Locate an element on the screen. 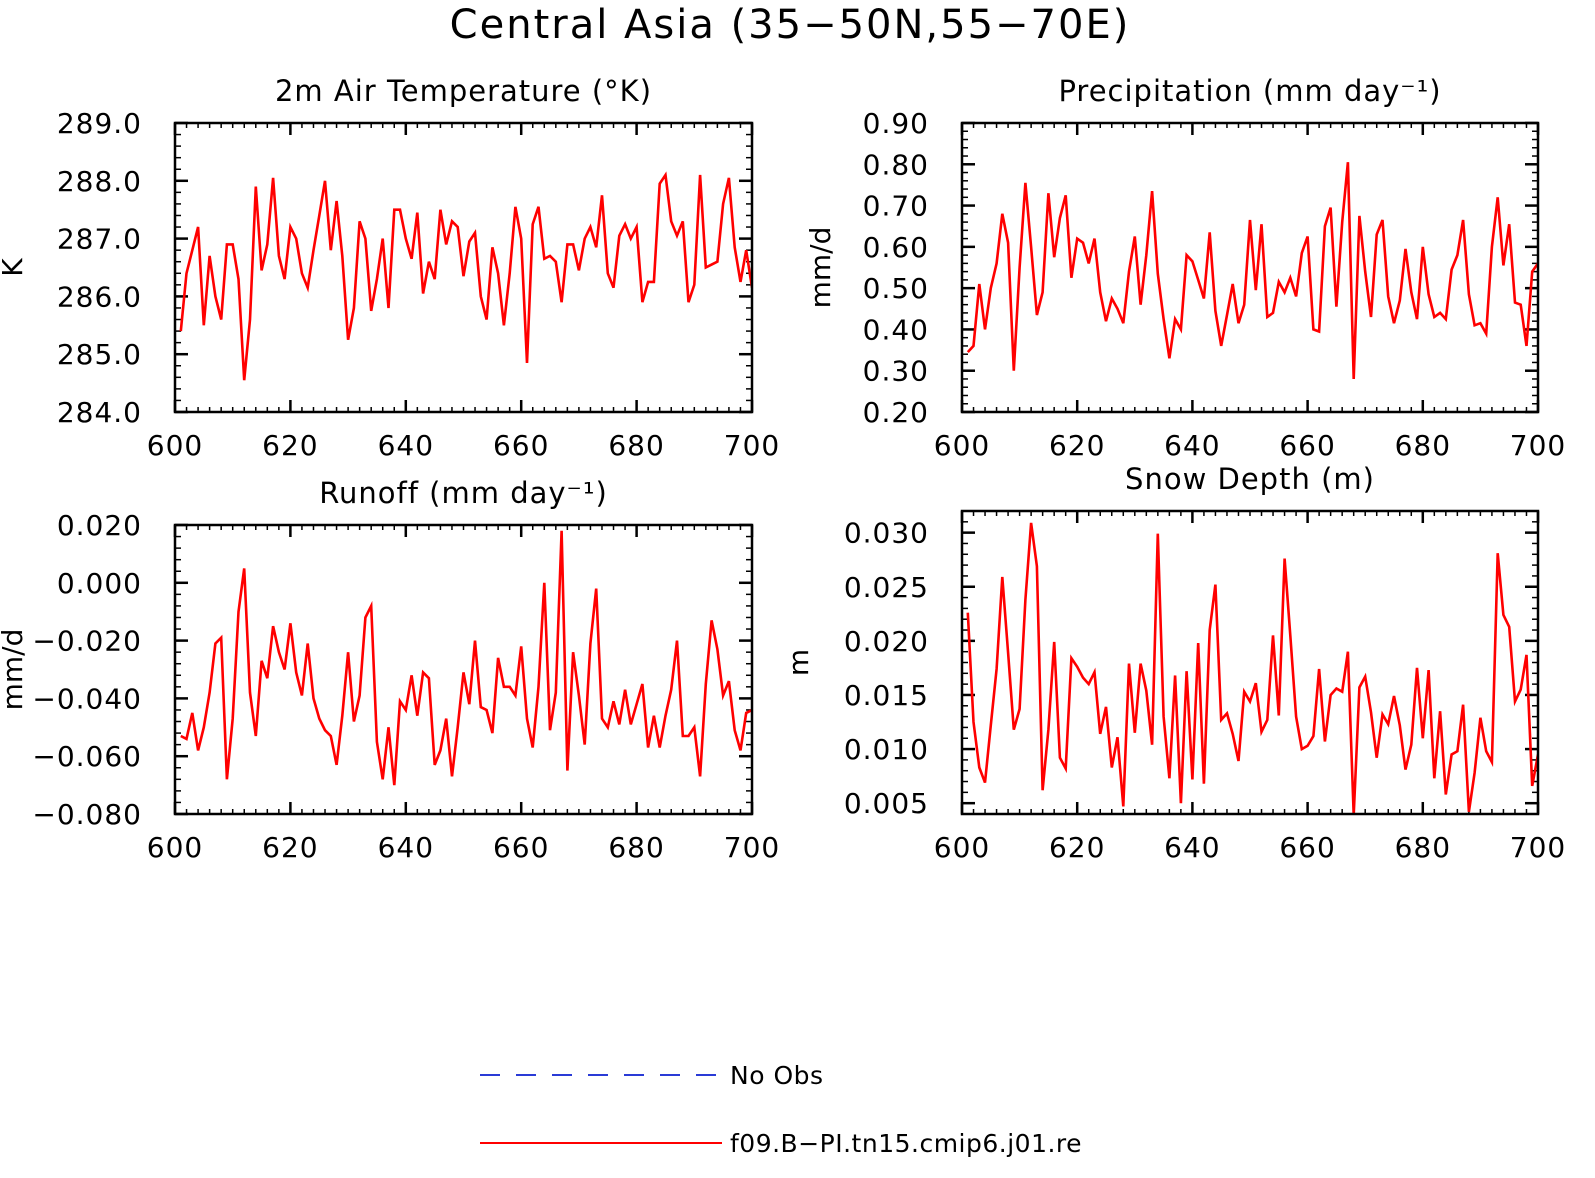 This screenshot has width=1595, height=1178. series-line-snow is located at coordinates (1252, 668).